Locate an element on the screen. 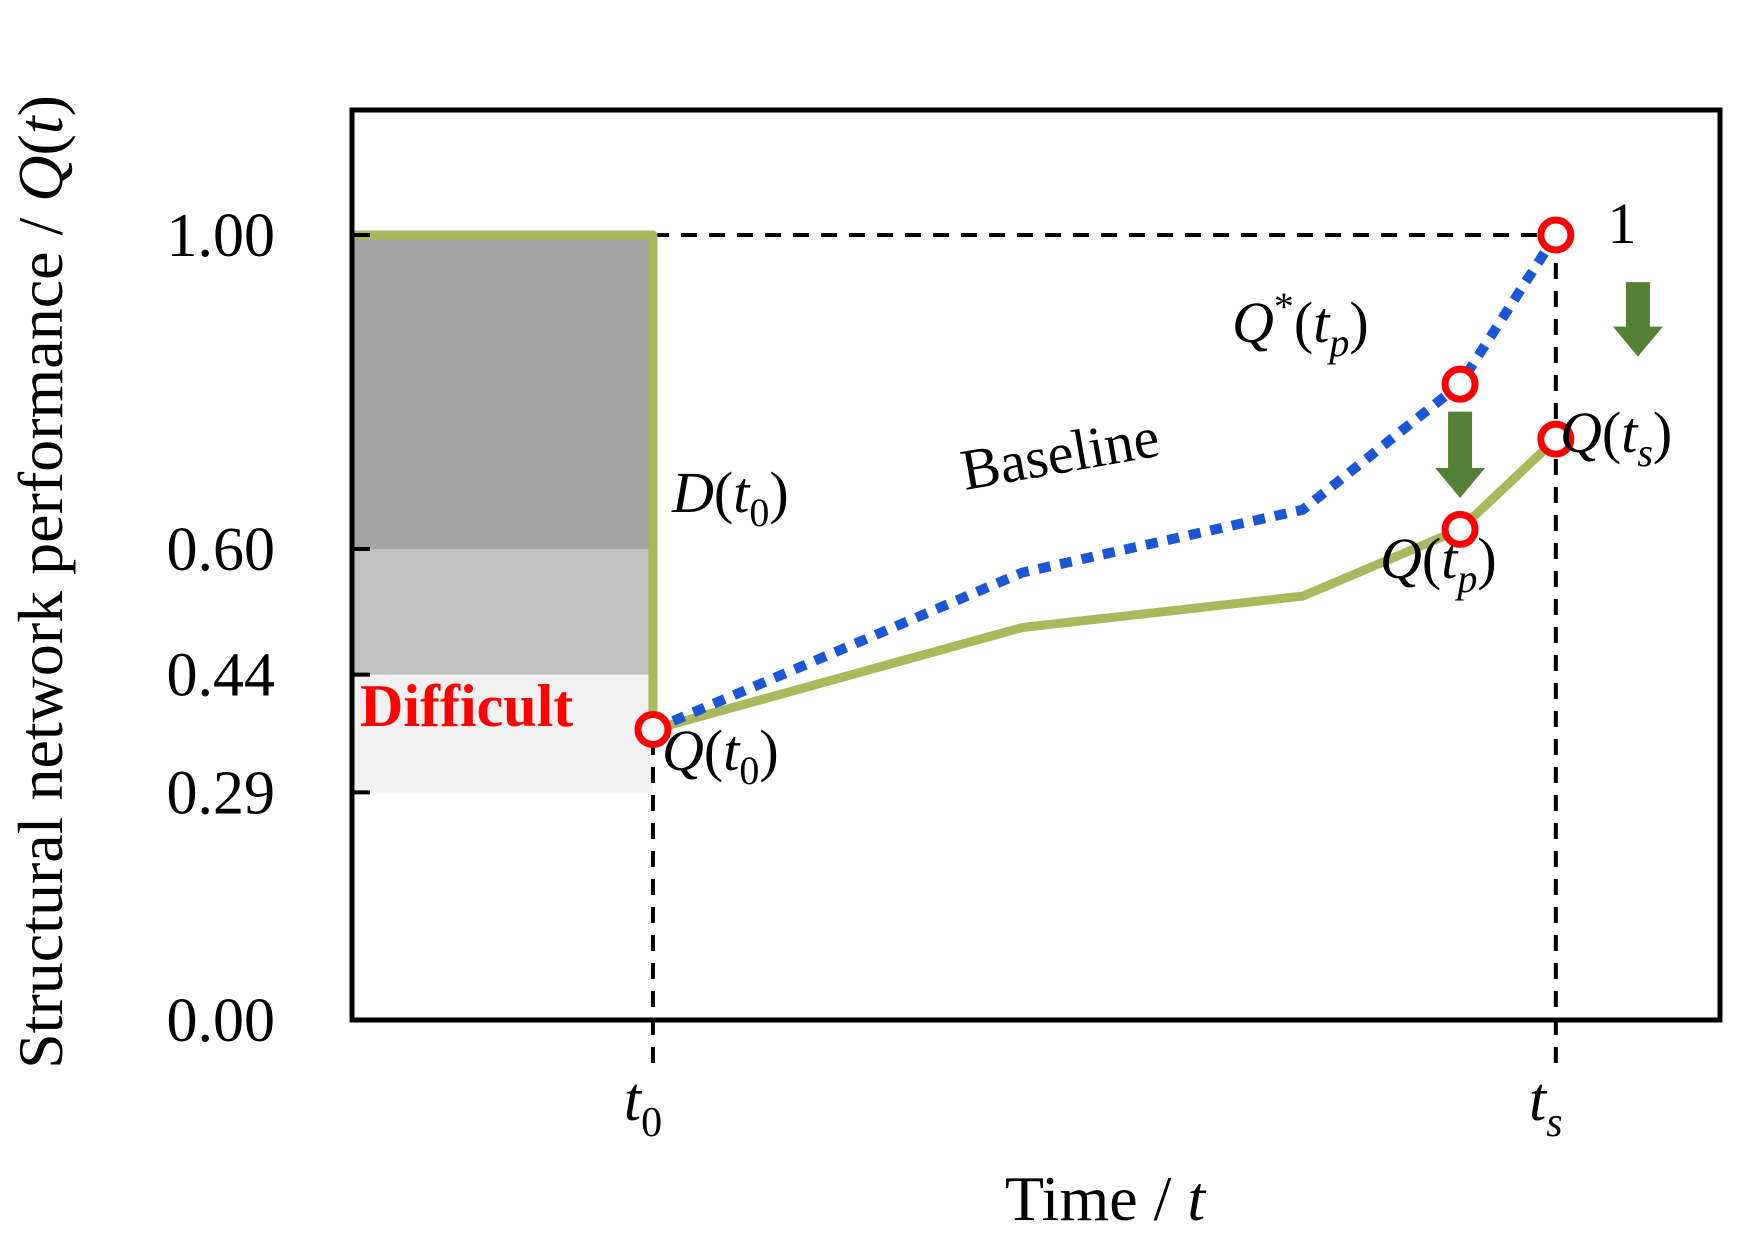 The image size is (1739, 1237). q-t0-label: Q(t0) is located at coordinates (720, 755).